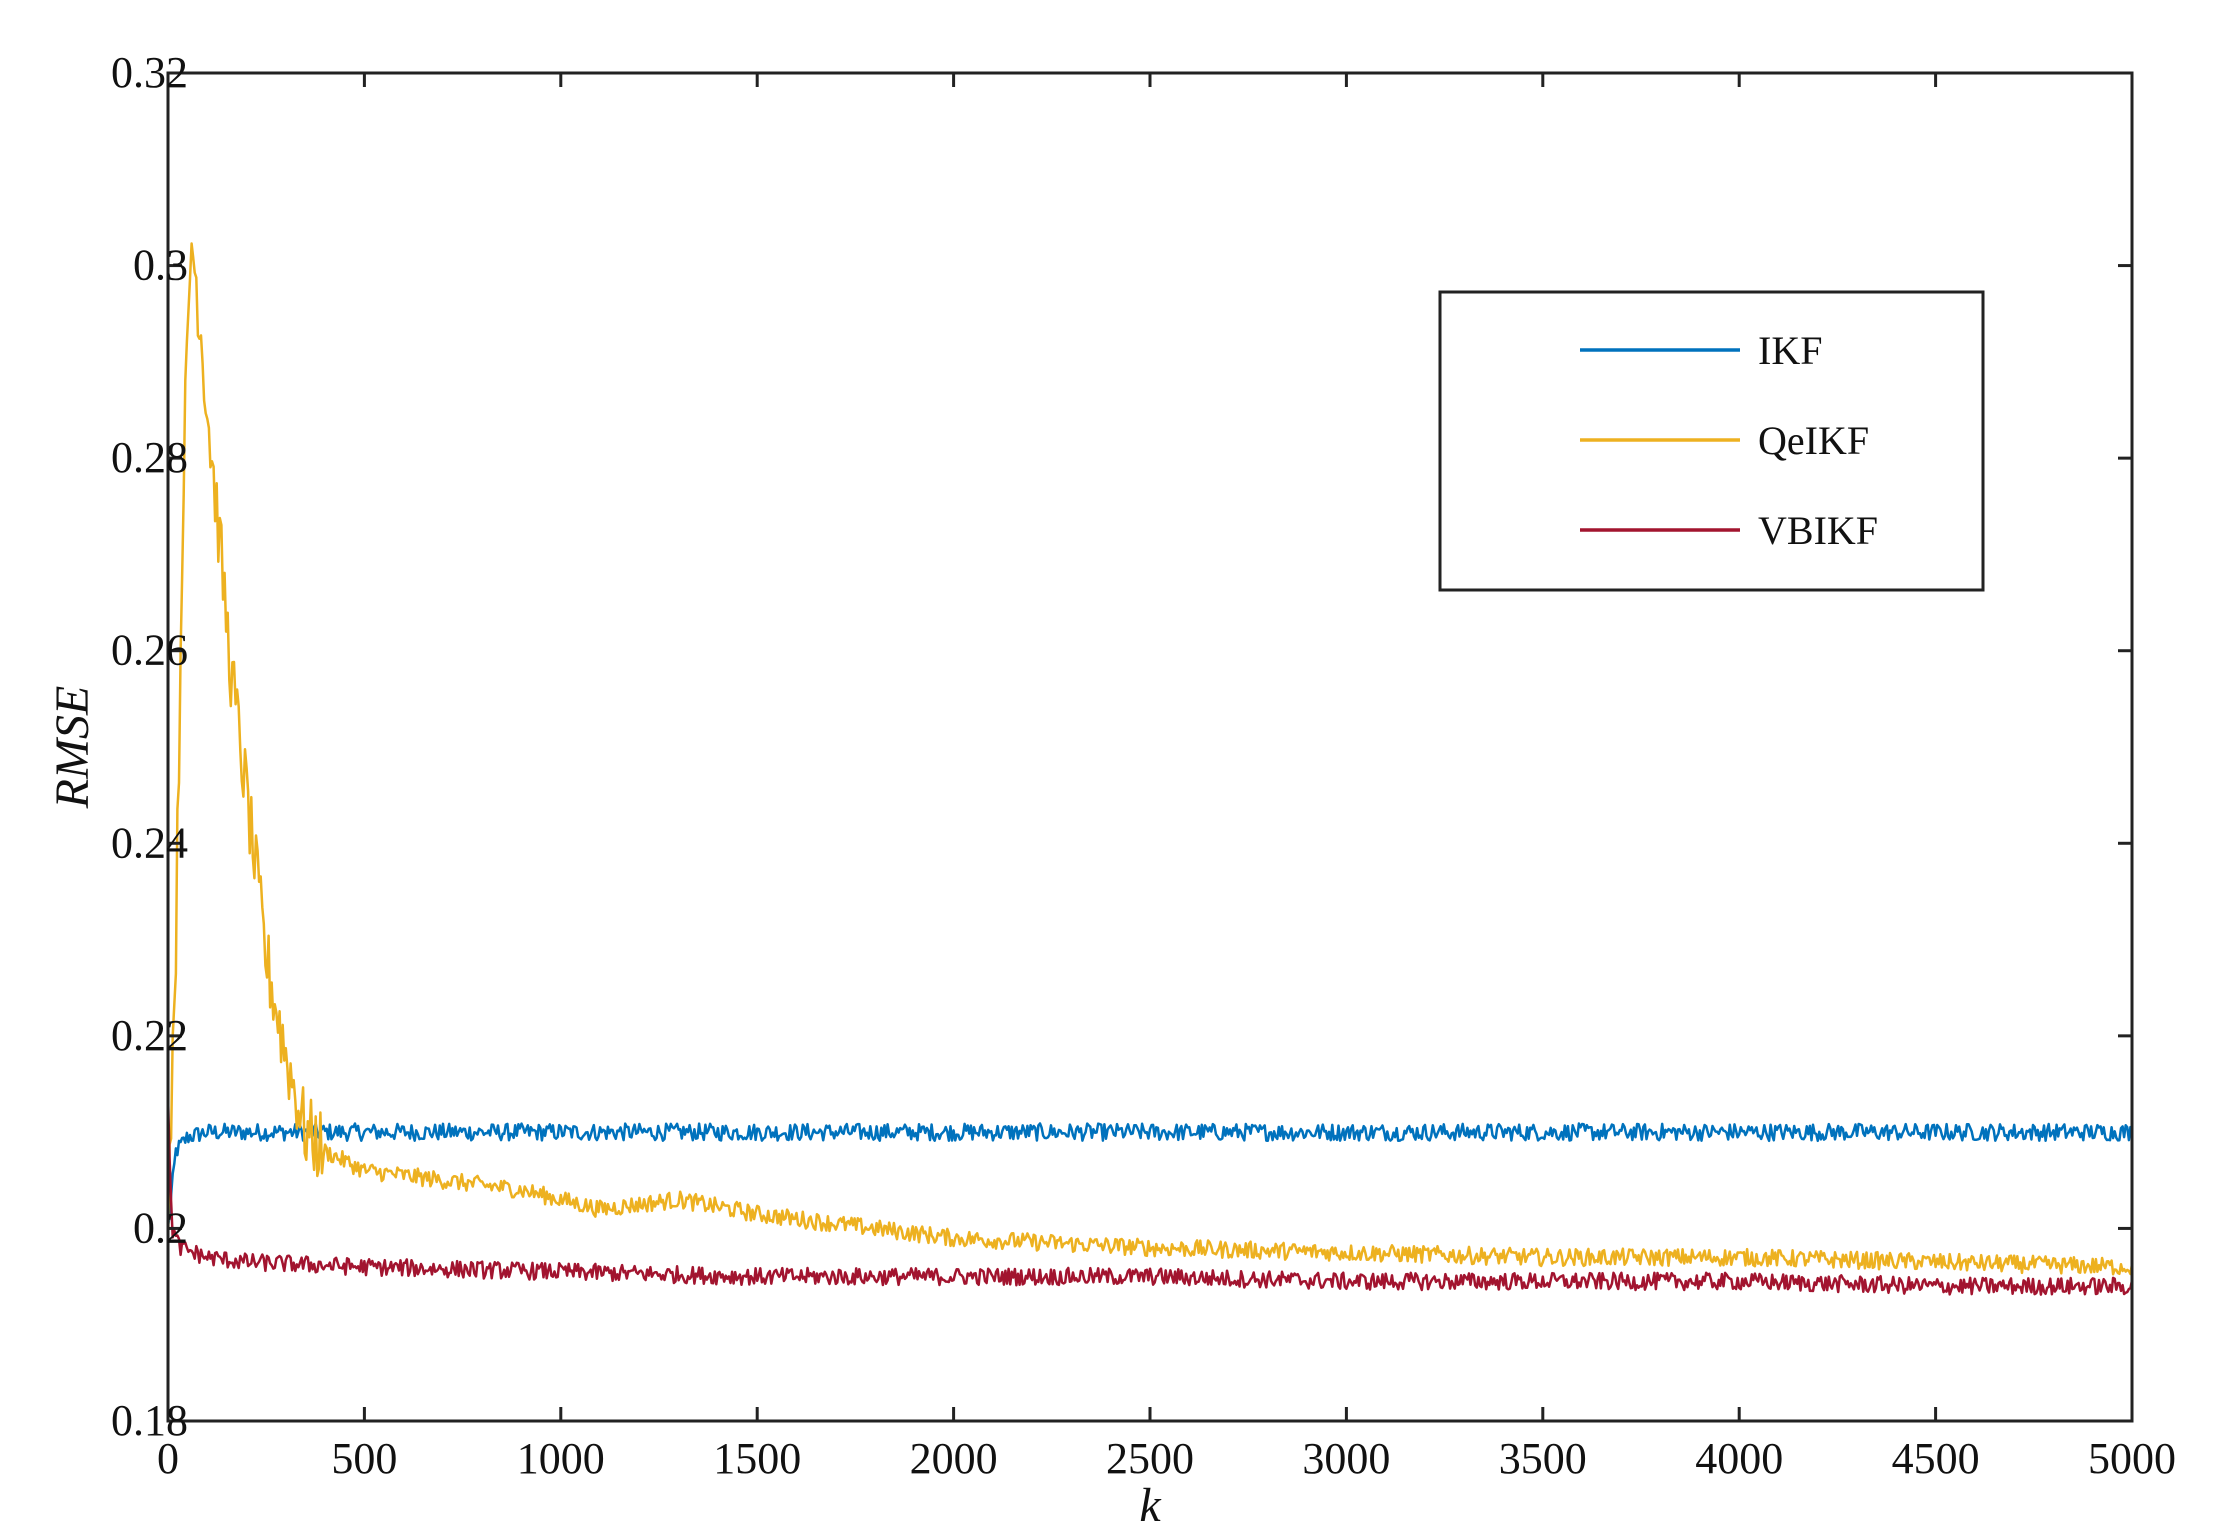 The height and width of the screenshot is (1536, 2239). Describe the element at coordinates (1818, 530) in the screenshot. I see `legend-label-vbikf: VBIKF` at that location.